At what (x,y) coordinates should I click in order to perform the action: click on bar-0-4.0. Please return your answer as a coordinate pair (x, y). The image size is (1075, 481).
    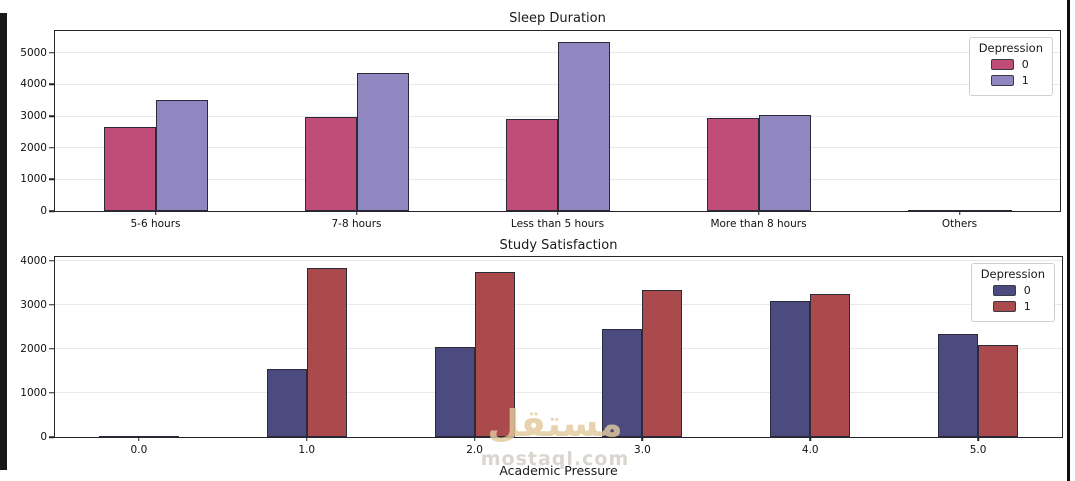
    Looking at the image, I should click on (790, 369).